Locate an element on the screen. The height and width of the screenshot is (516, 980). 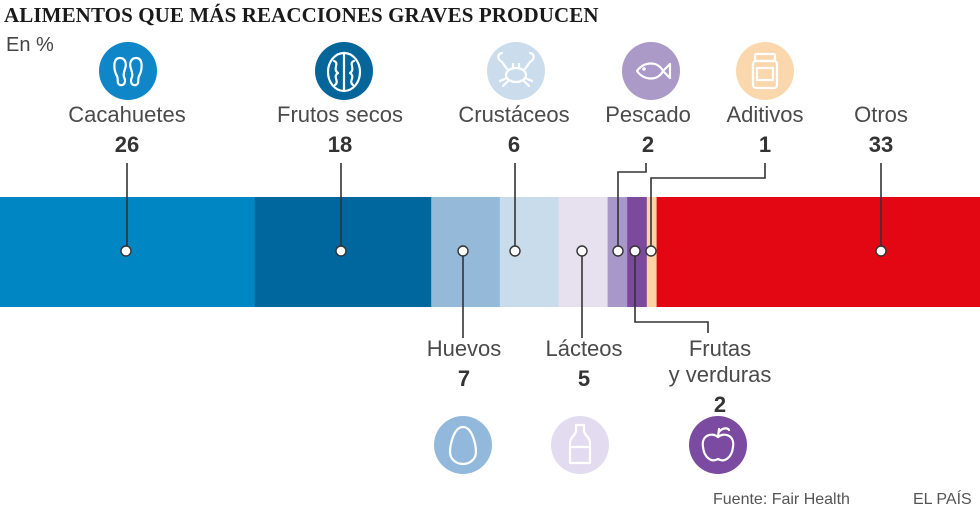
category-label-frutas-y-verduras: Frutas y verduras is located at coordinates (720, 361).